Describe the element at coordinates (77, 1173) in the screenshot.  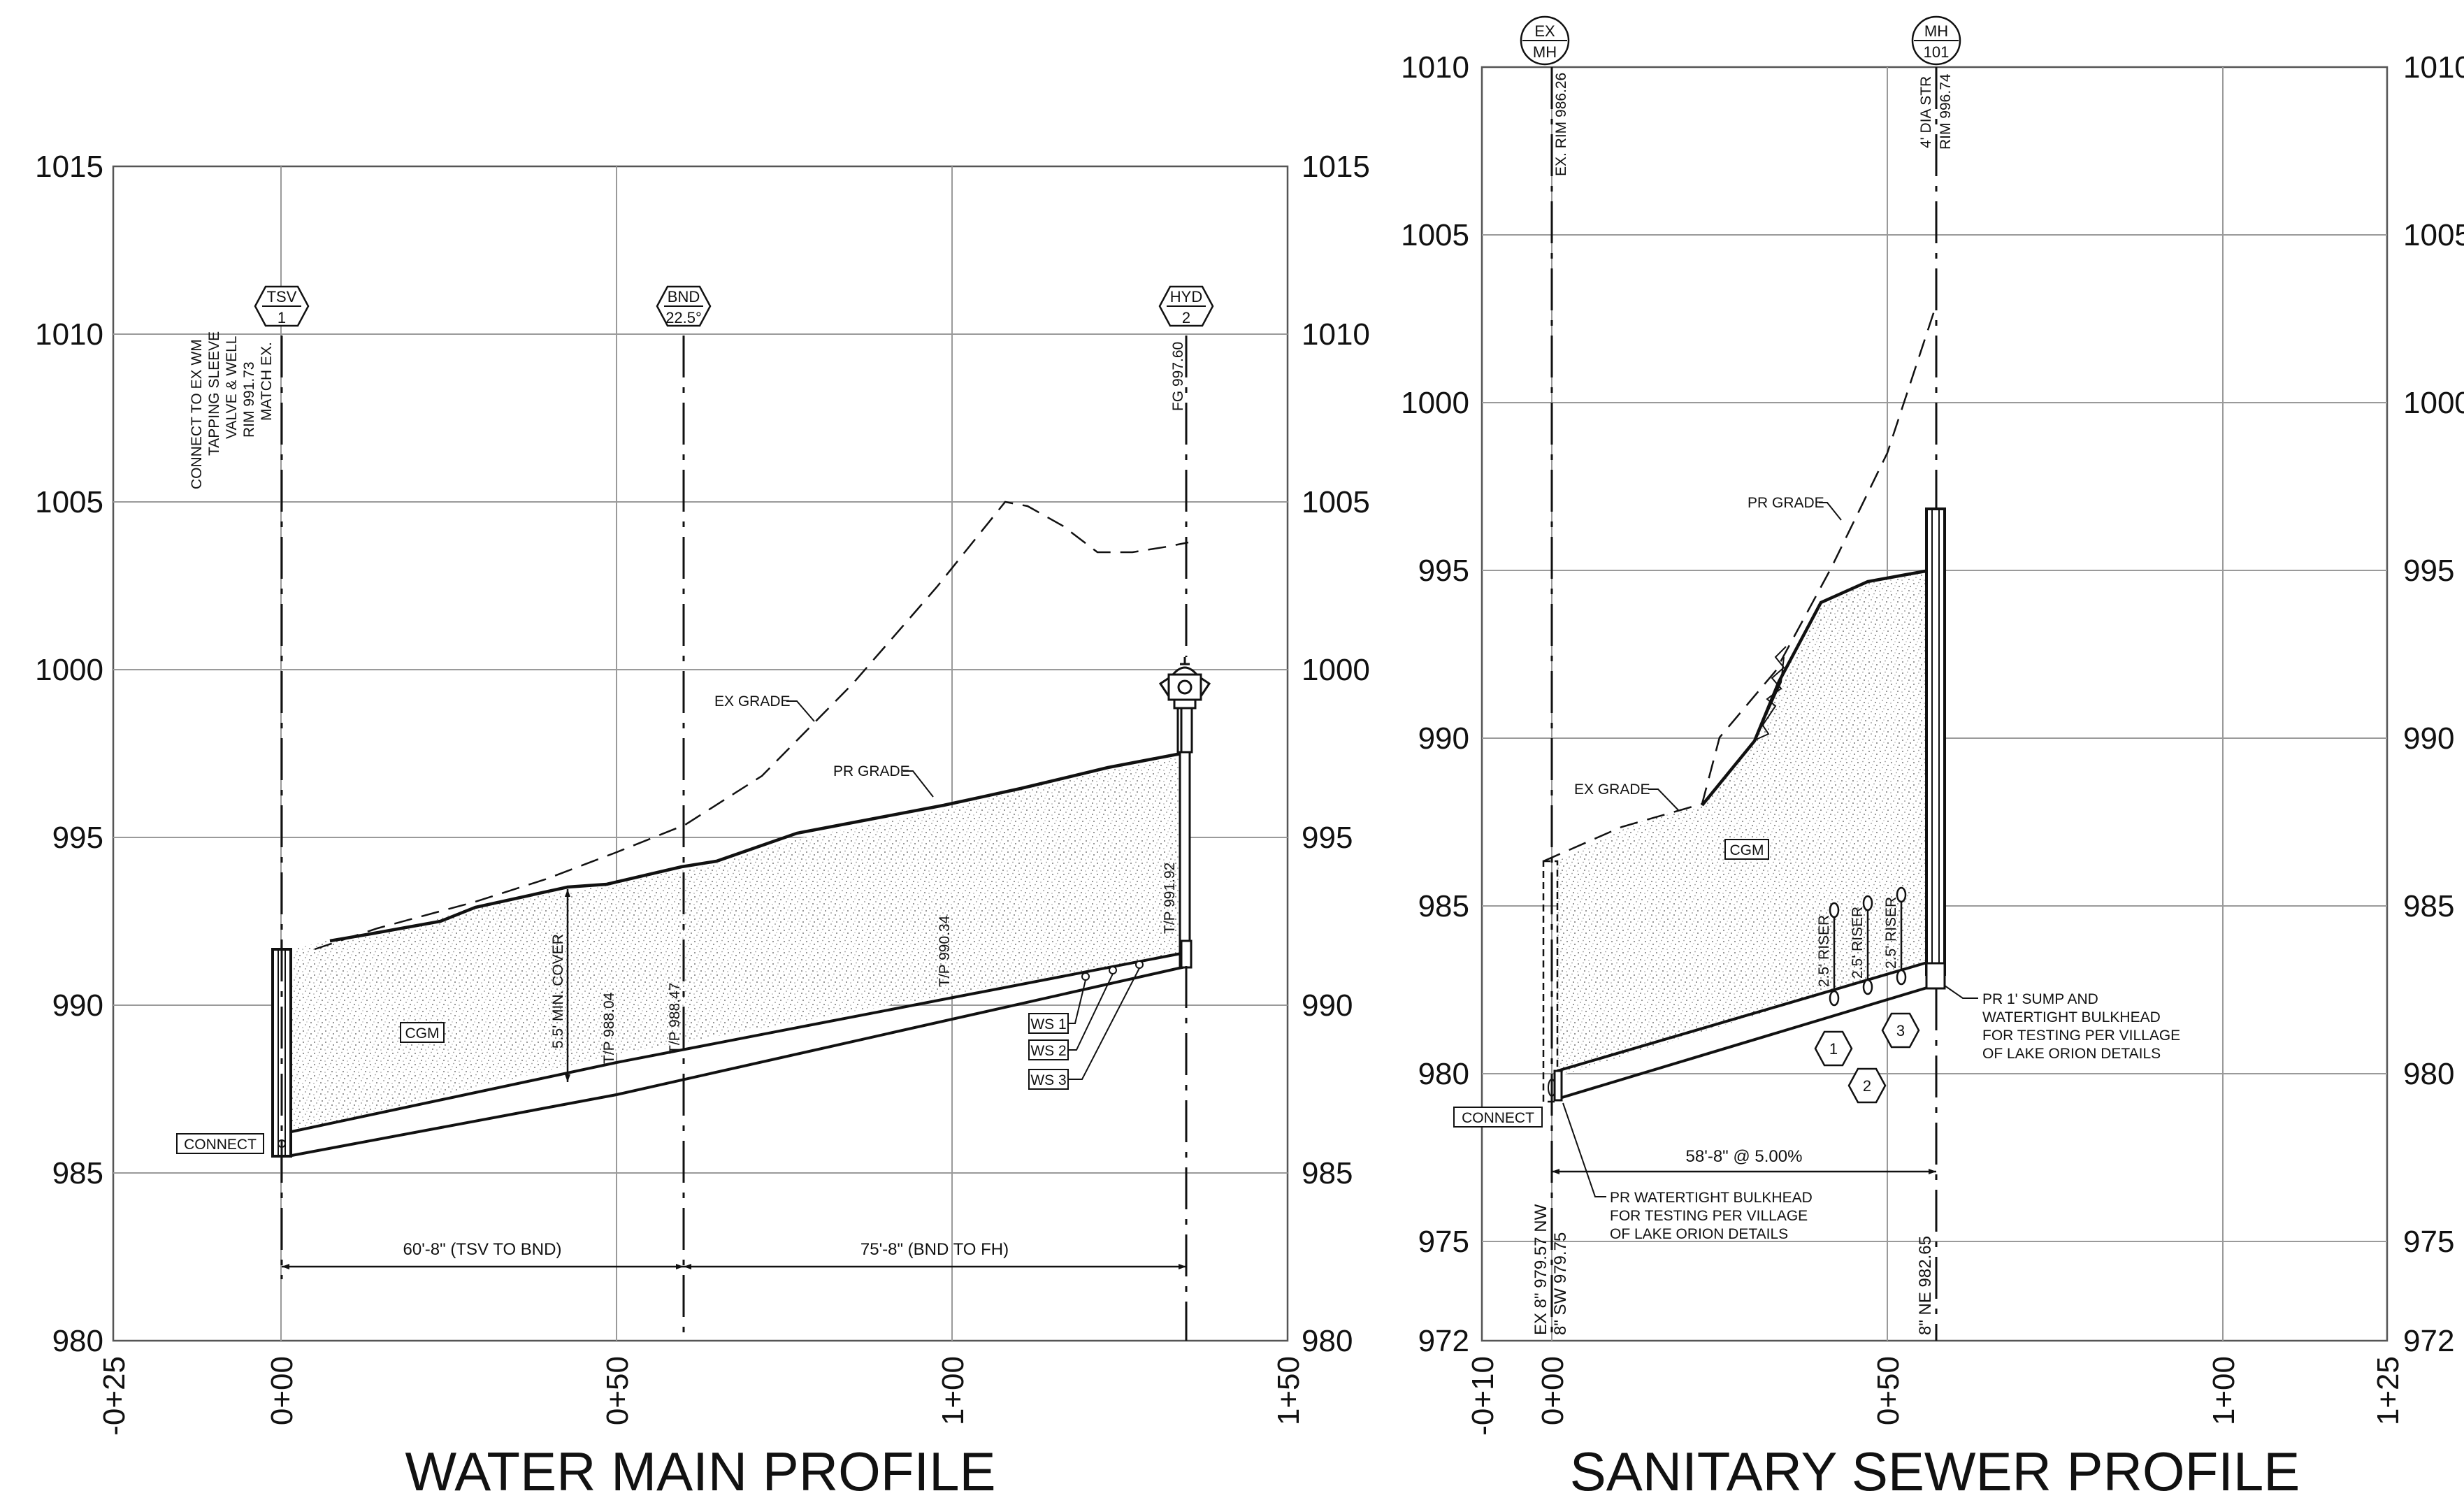
I see `wm-elev-label: 985` at that location.